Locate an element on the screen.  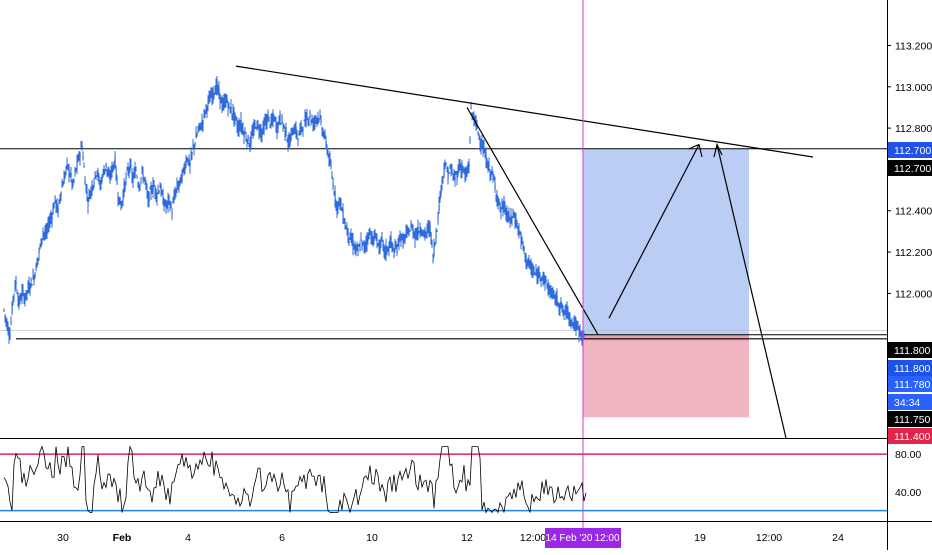
projection-down-arrowhead is located at coordinates (718, 150).